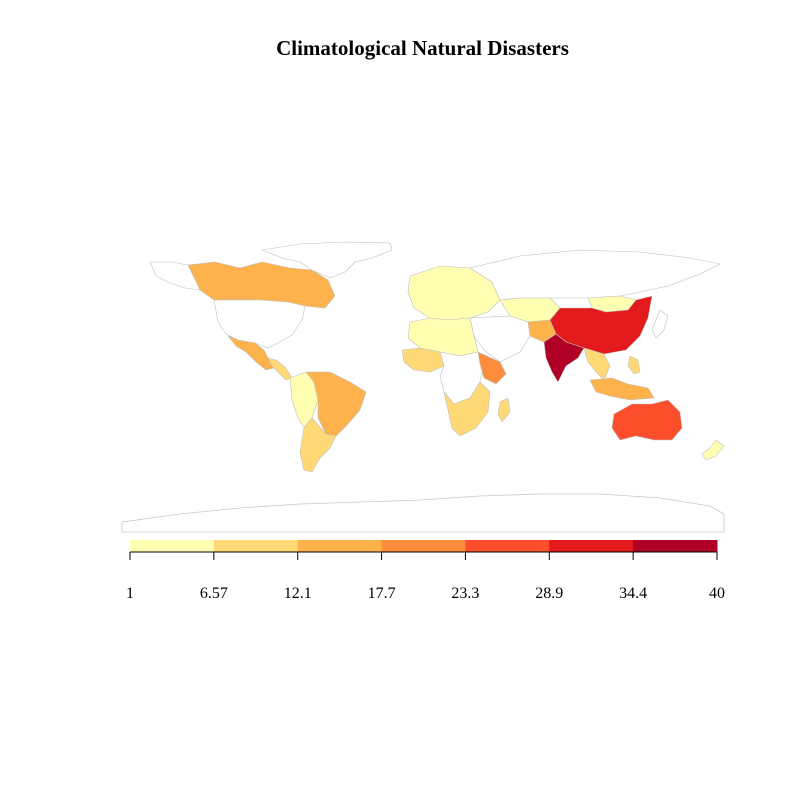  Describe the element at coordinates (564, 358) in the screenshot. I see `region-india` at that location.